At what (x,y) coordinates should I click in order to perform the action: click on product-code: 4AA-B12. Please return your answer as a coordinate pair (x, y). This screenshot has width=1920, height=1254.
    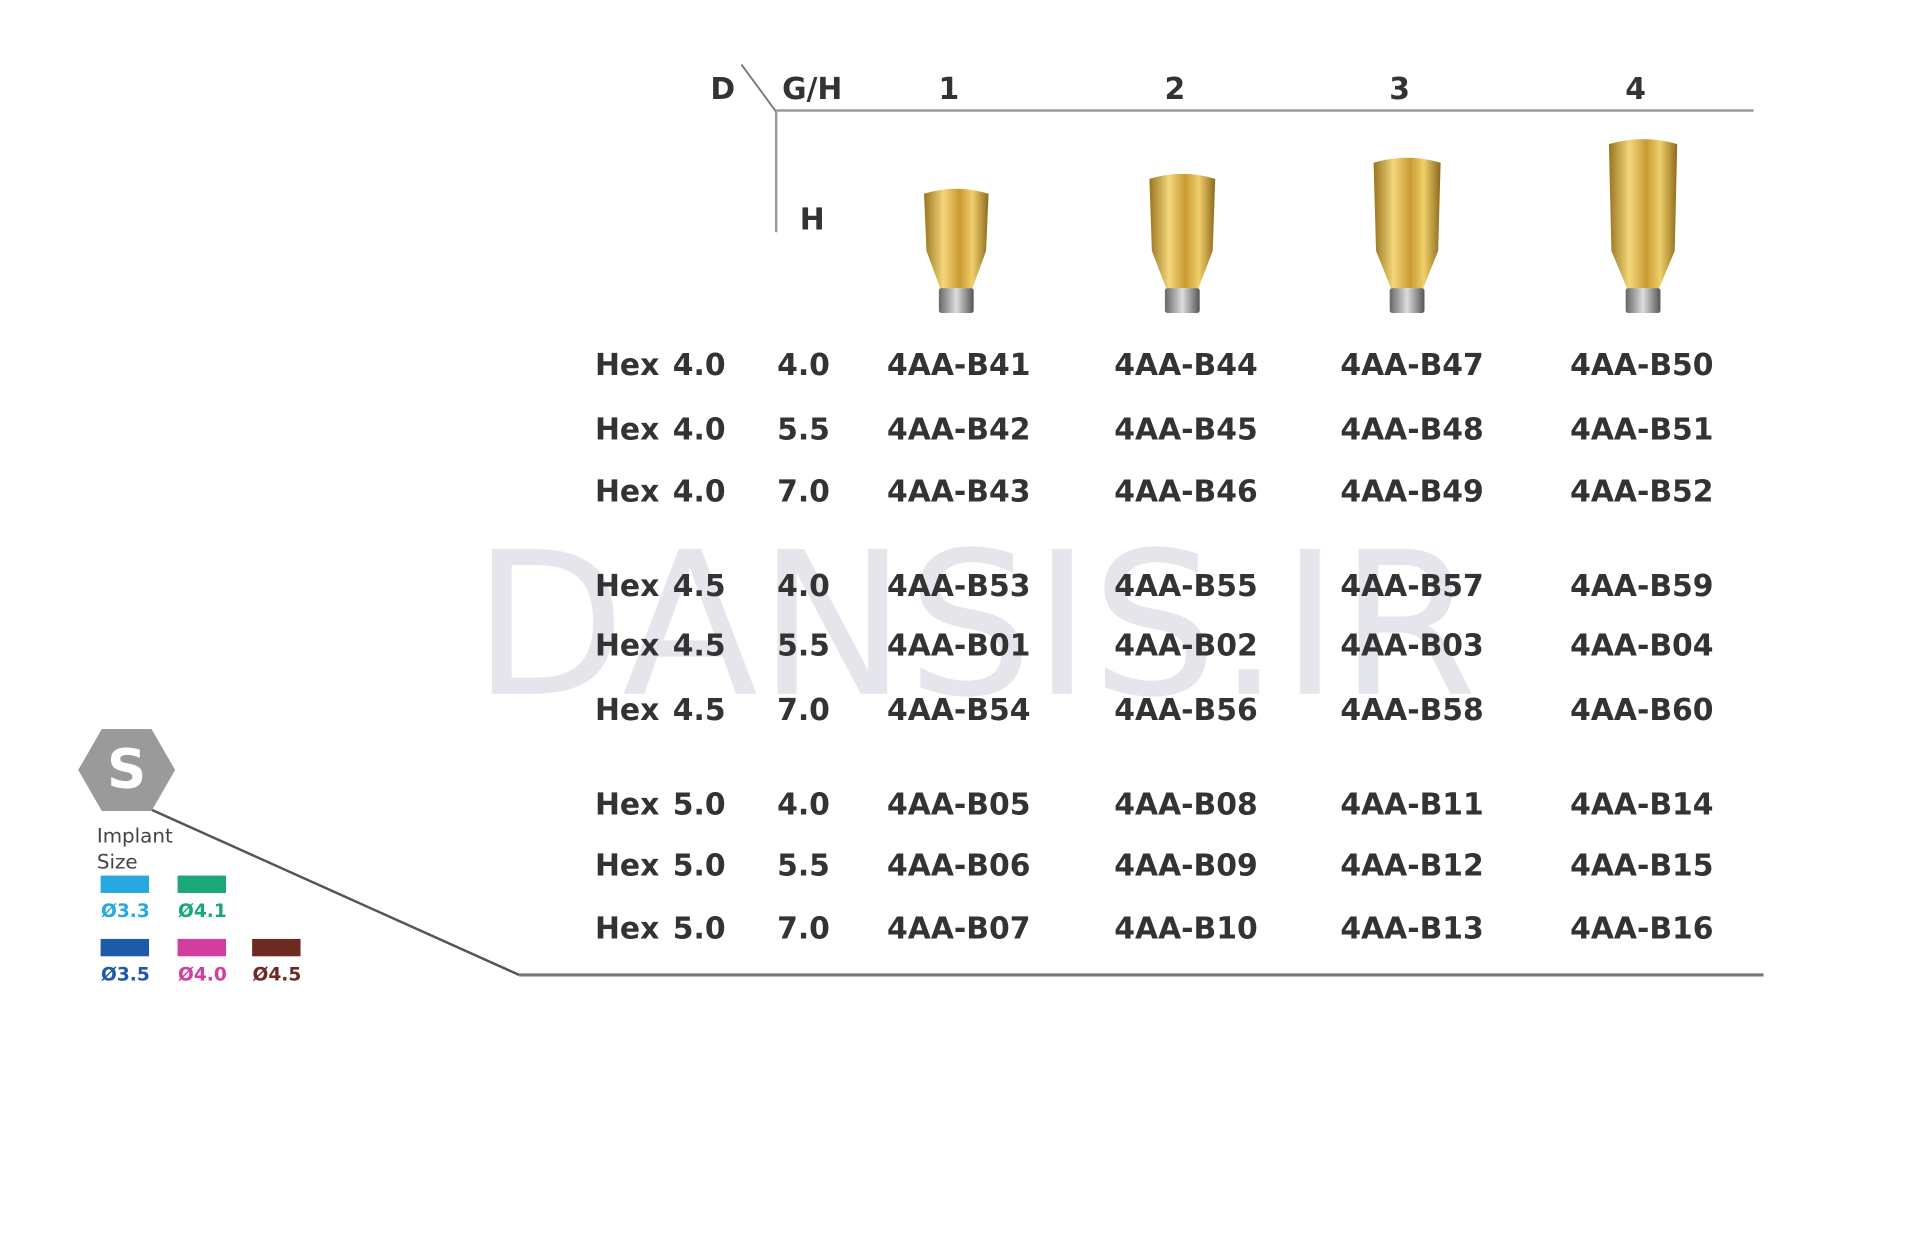
    Looking at the image, I should click on (1411, 865).